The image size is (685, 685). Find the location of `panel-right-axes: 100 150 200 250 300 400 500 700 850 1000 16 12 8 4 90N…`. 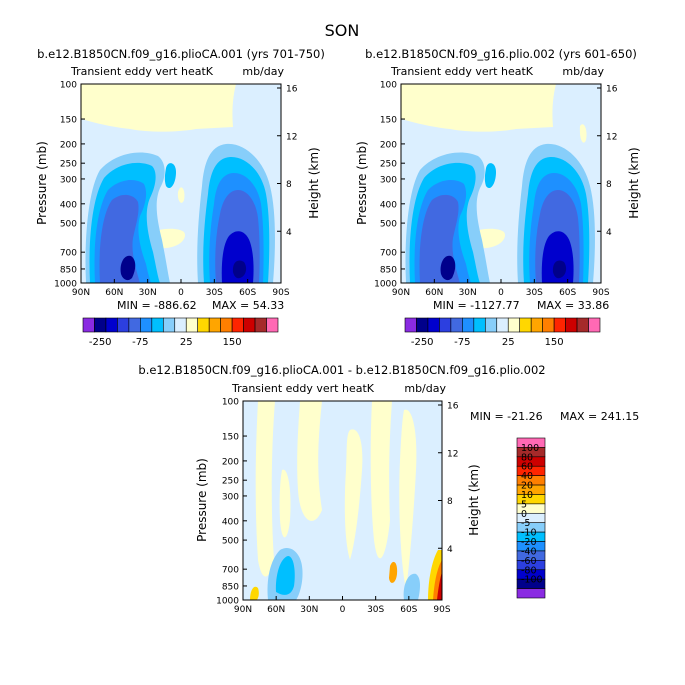

panel-right-axes: 100 150 200 250 300 400 500 700 850 1000 16 12 8 4 90N… is located at coordinates (496, 190).